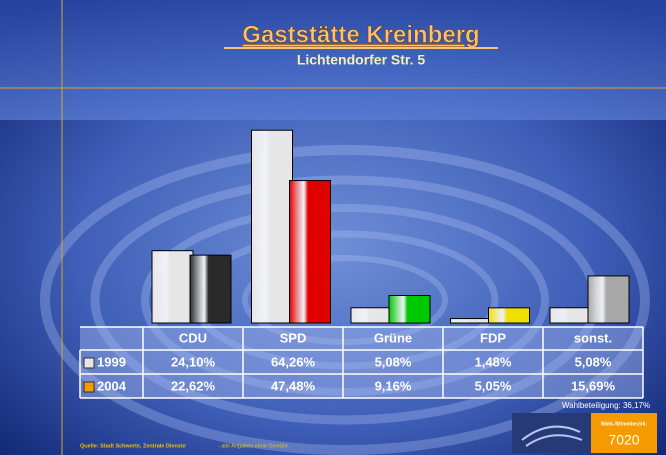 The height and width of the screenshot is (455, 666). What do you see at coordinates (112, 385) in the screenshot?
I see `legend-label: 2004` at bounding box center [112, 385].